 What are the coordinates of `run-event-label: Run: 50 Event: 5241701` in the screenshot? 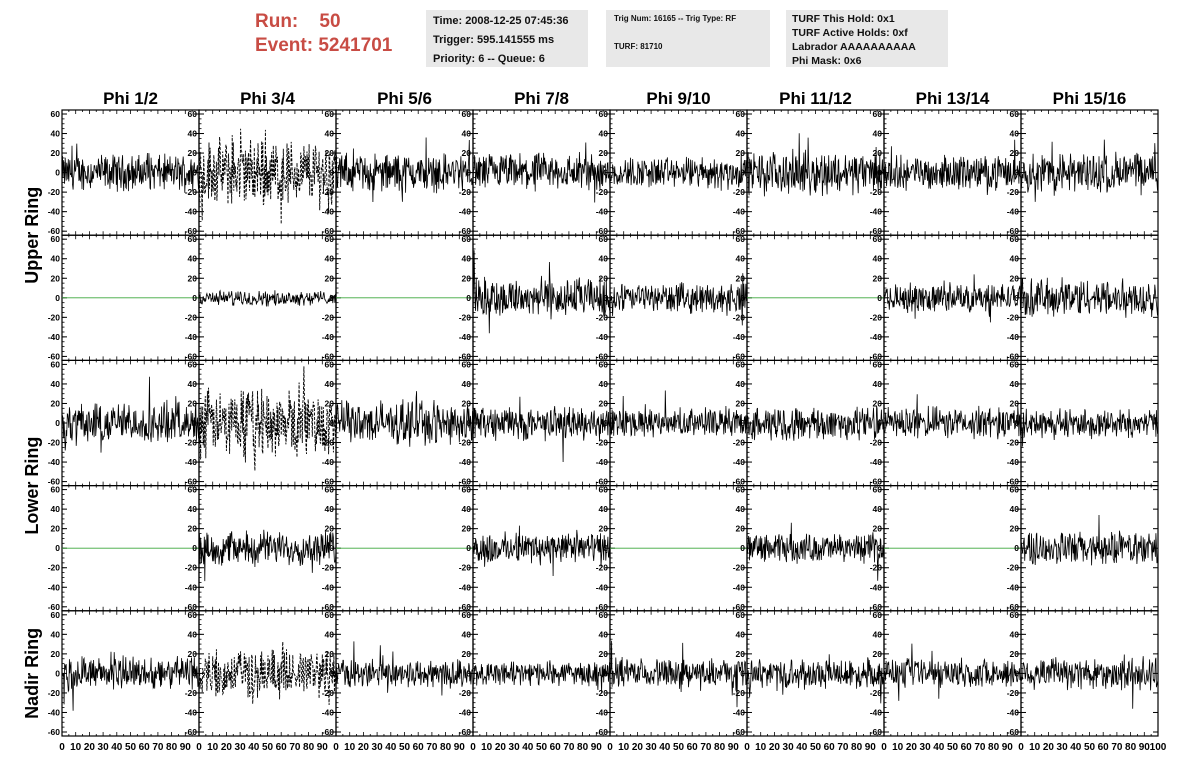 It's located at (323, 34).